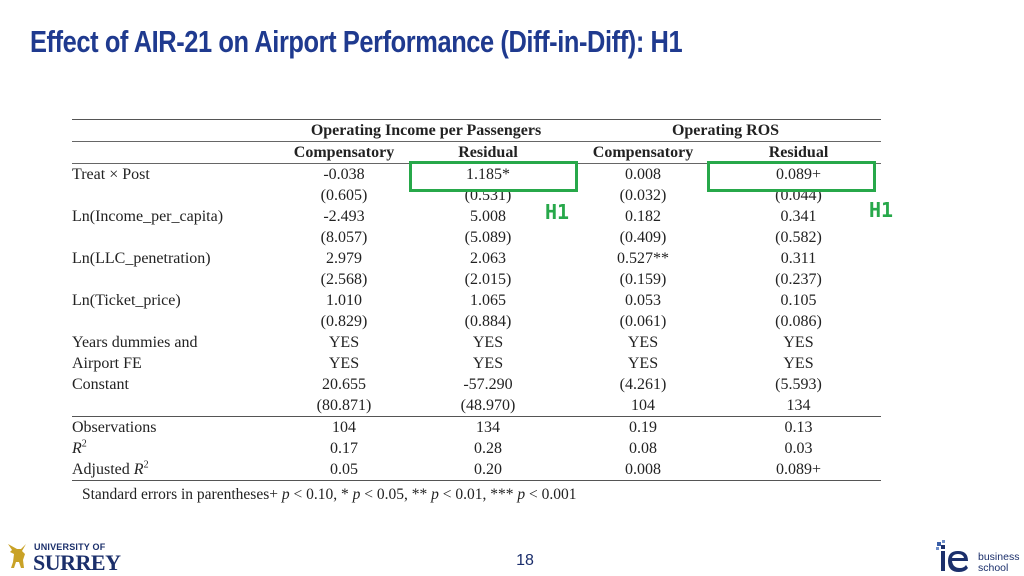  Describe the element at coordinates (344, 384) in the screenshot. I see `table-cell: 20.655` at that location.